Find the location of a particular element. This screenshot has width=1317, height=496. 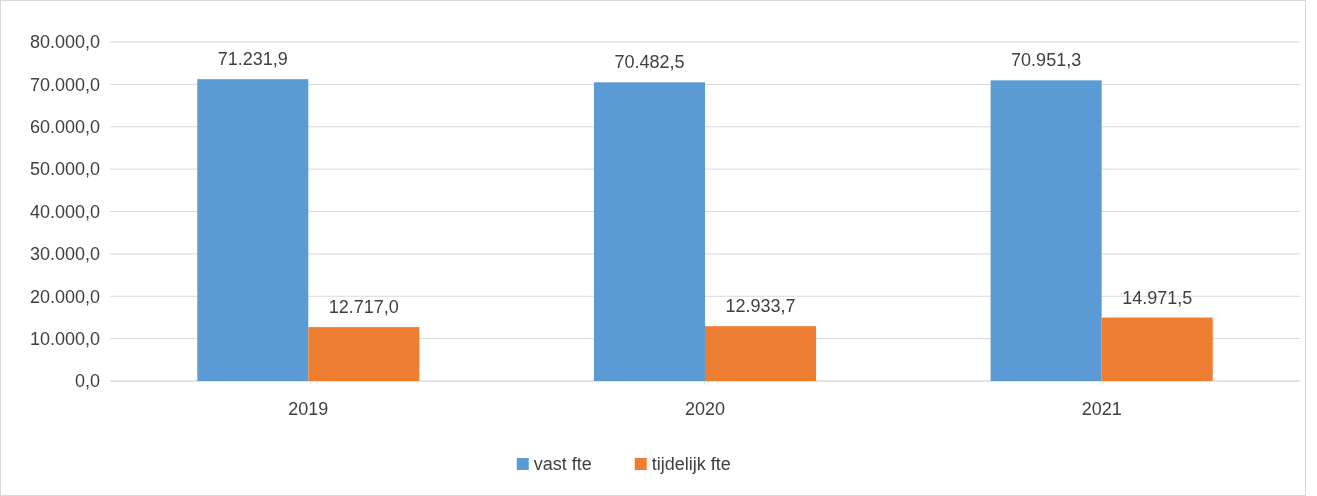

y-tick-label: 0,0 is located at coordinates (87, 381).